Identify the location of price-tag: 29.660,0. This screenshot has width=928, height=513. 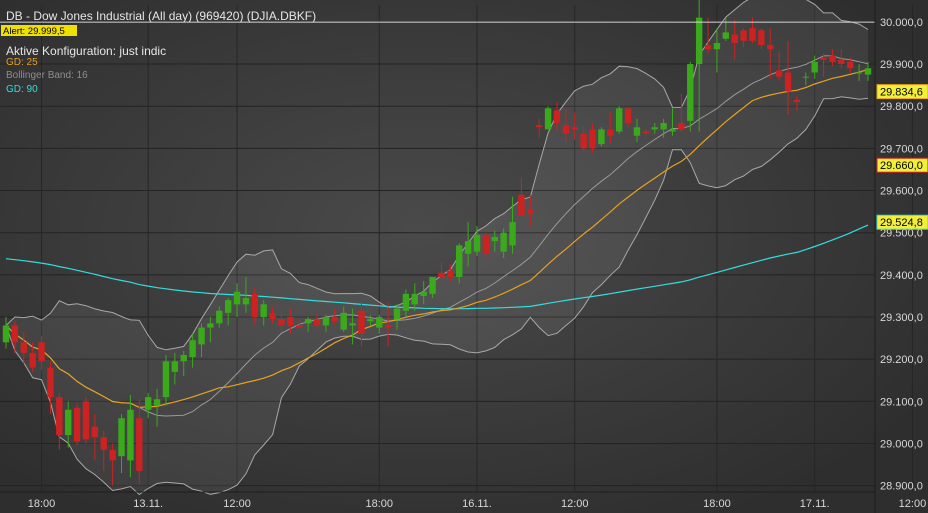
(902, 165).